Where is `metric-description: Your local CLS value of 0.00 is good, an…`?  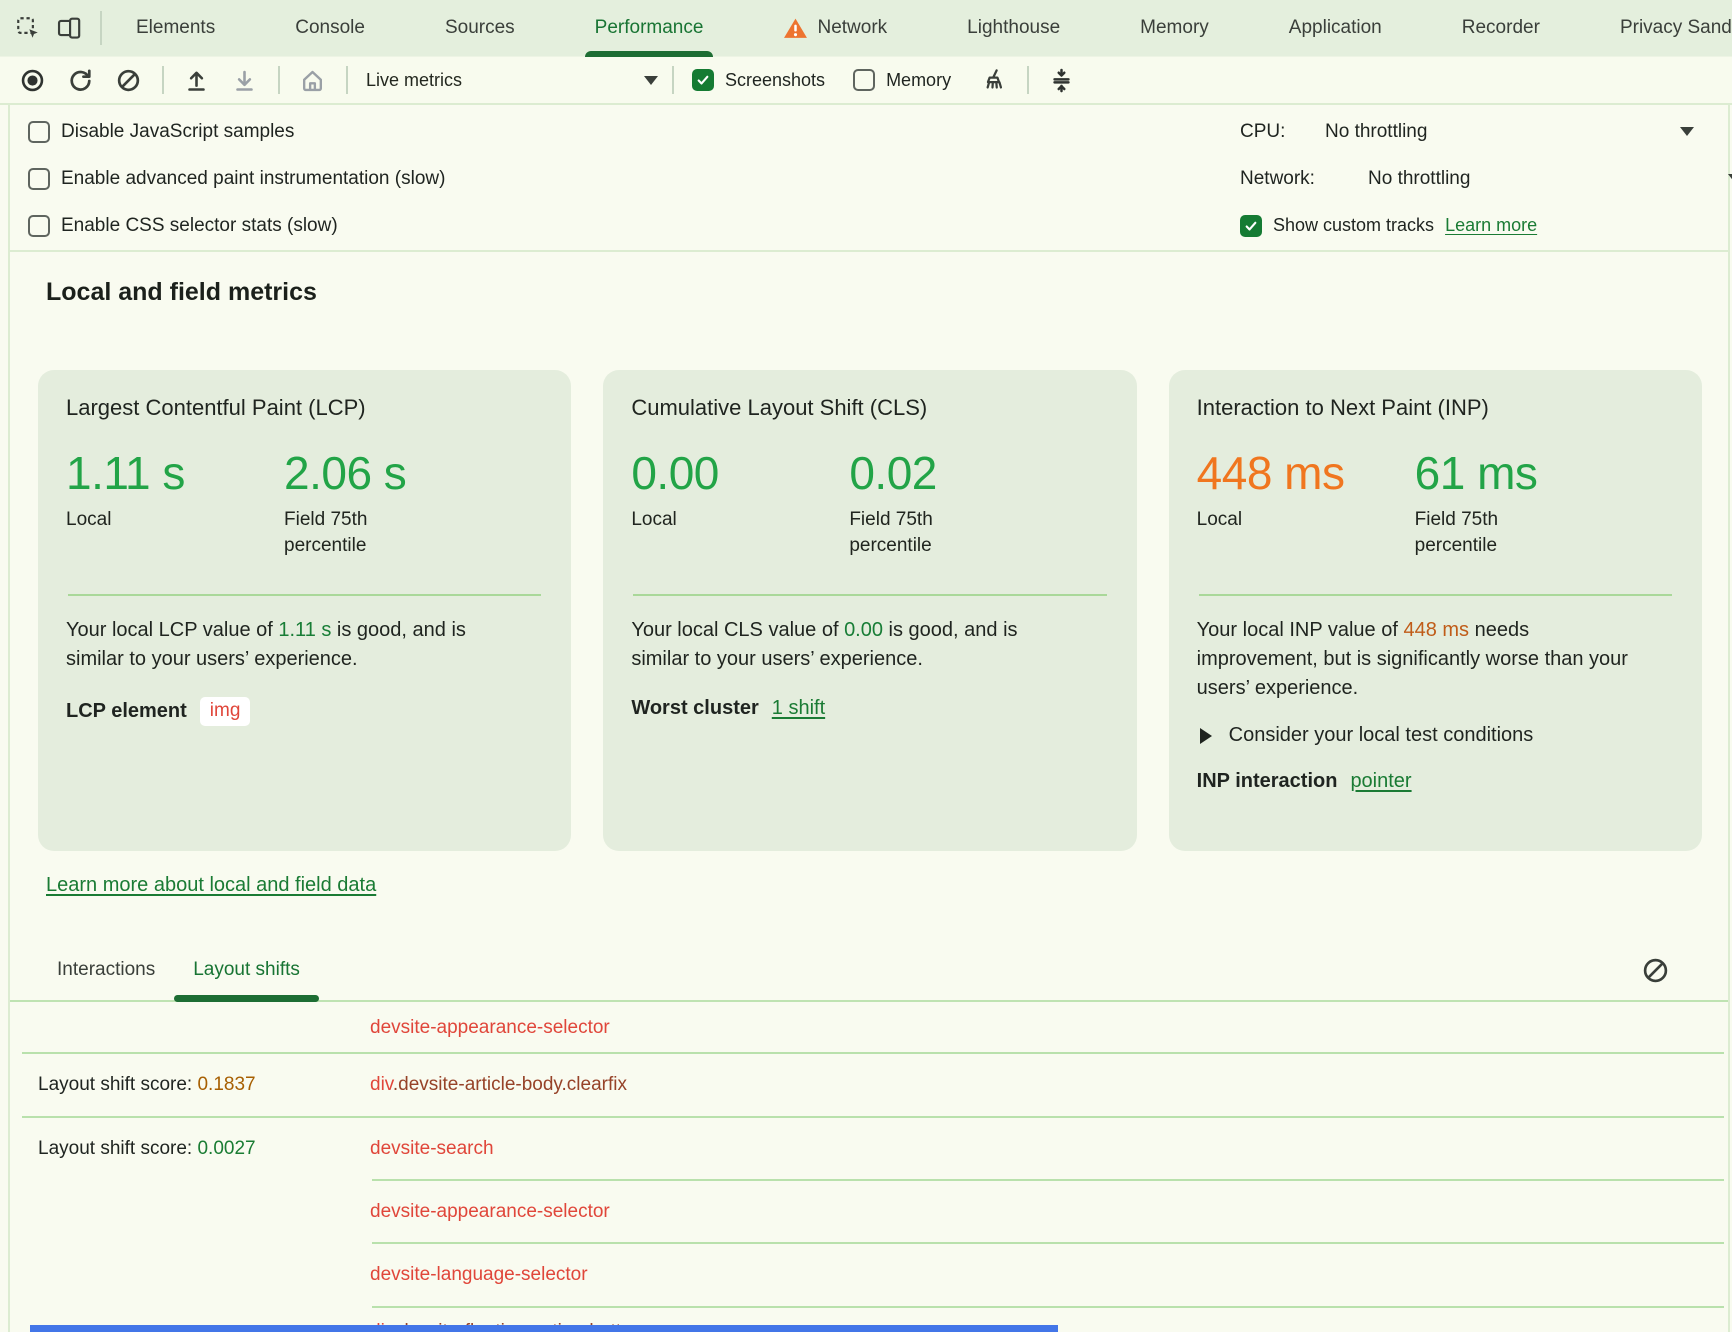
metric-description: Your local CLS value of 0.00 is good, an… is located at coordinates (854, 645).